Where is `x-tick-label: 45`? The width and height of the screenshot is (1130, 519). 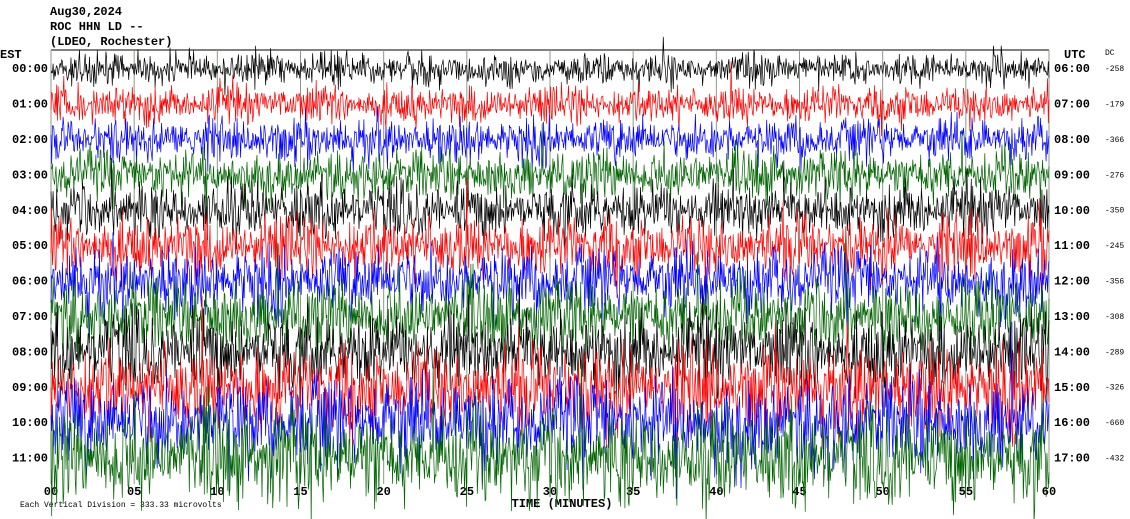 x-tick-label: 45 is located at coordinates (799, 492).